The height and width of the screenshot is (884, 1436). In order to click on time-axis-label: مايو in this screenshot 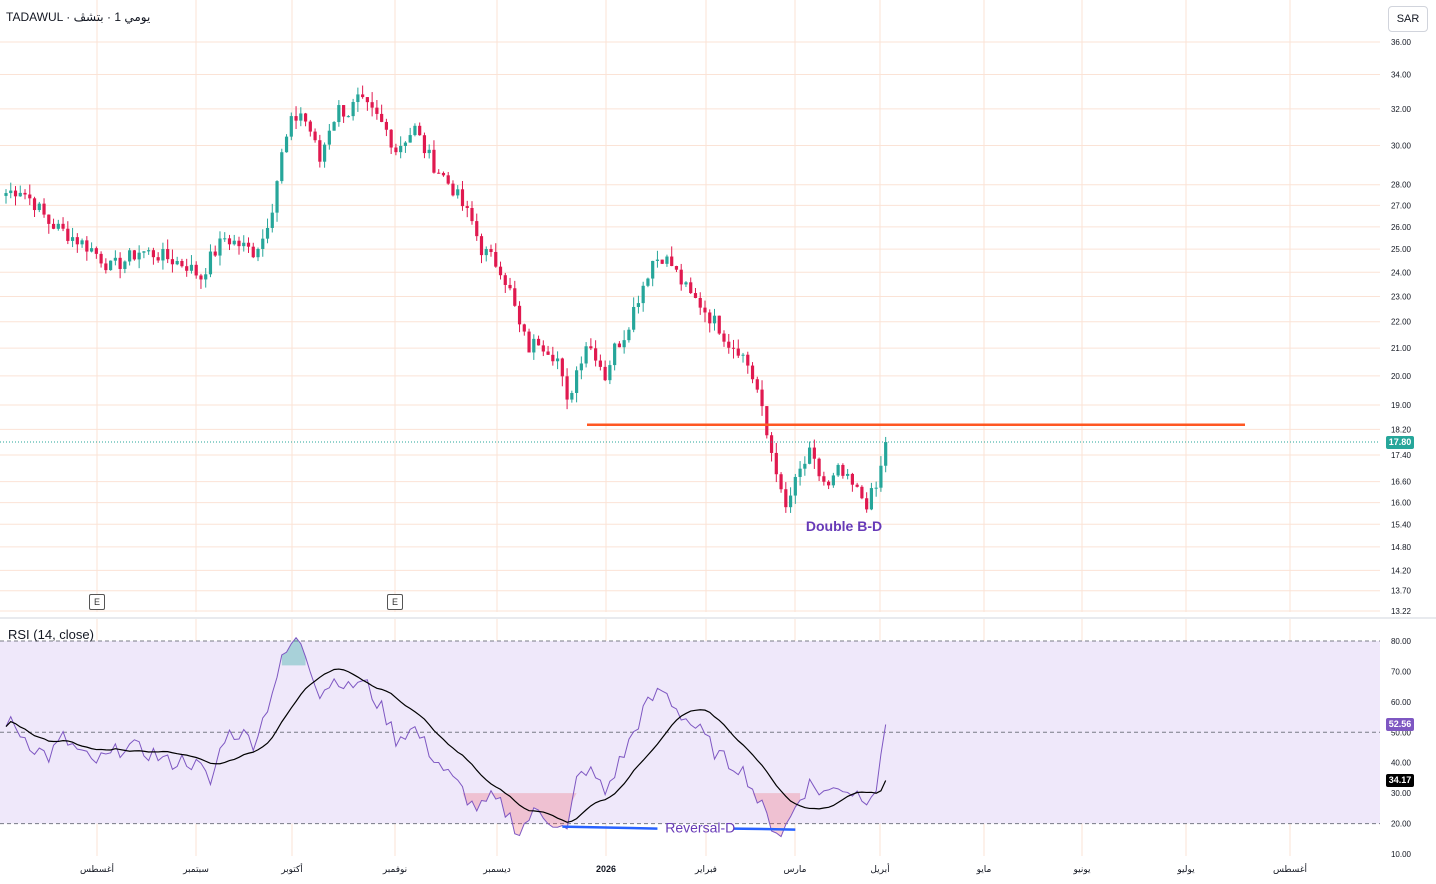, I will do `click(984, 869)`.